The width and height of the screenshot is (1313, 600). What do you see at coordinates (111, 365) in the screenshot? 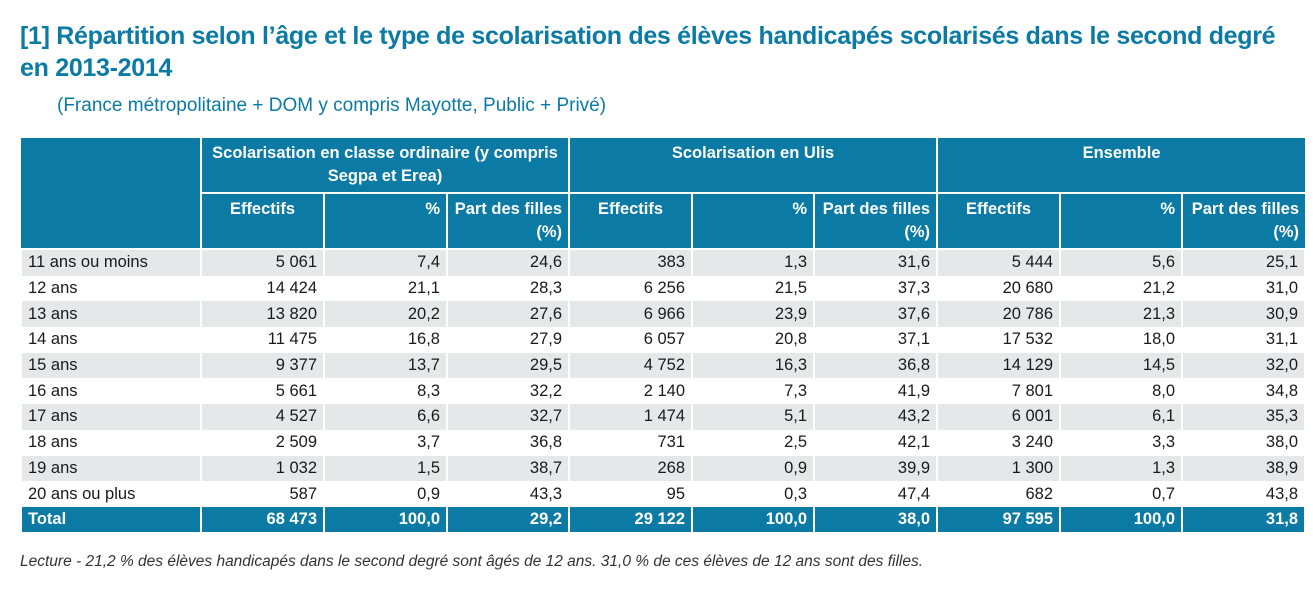
I see `row-label: 15 ans` at bounding box center [111, 365].